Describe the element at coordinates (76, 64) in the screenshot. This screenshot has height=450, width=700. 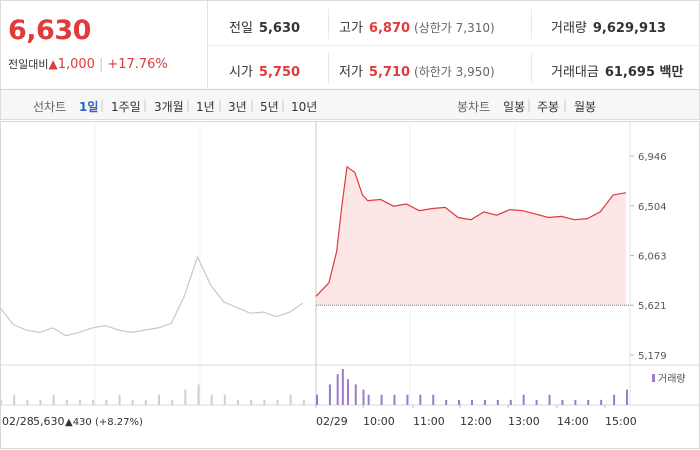
I see `change-value: 1,000` at that location.